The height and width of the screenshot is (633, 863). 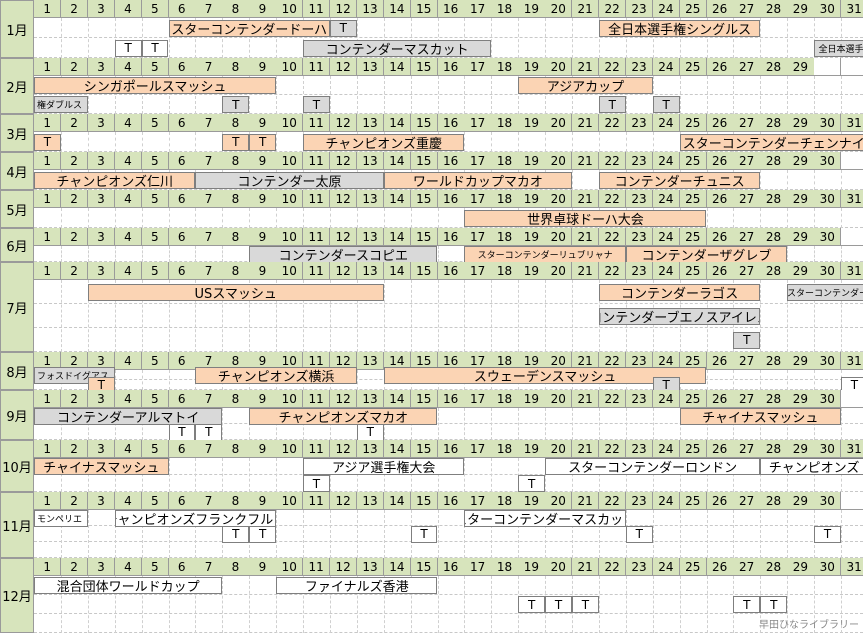 I want to click on event-bar: スターコンテンダーリュブリャナ, so click(x=545, y=254).